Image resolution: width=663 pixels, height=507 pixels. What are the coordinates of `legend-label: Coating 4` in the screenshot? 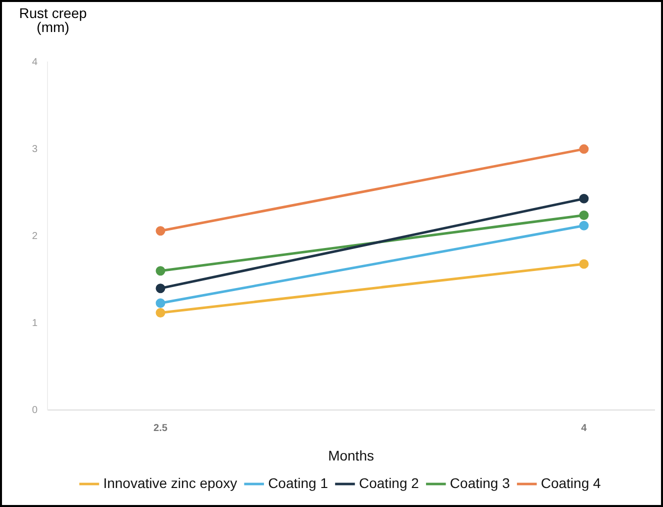 It's located at (570, 482).